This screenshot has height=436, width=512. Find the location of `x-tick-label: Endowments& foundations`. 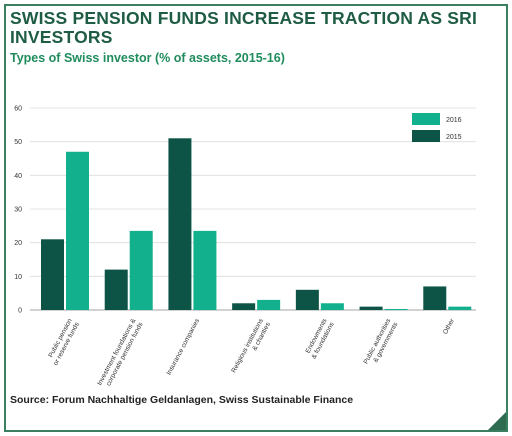

x-tick-label: Endowments& foundations is located at coordinates (320, 338).